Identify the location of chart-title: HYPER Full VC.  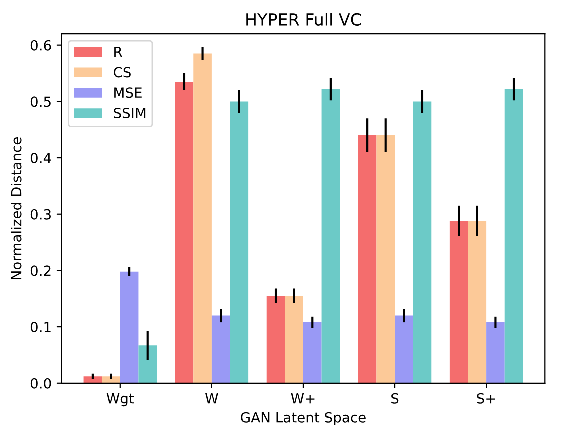
(304, 19).